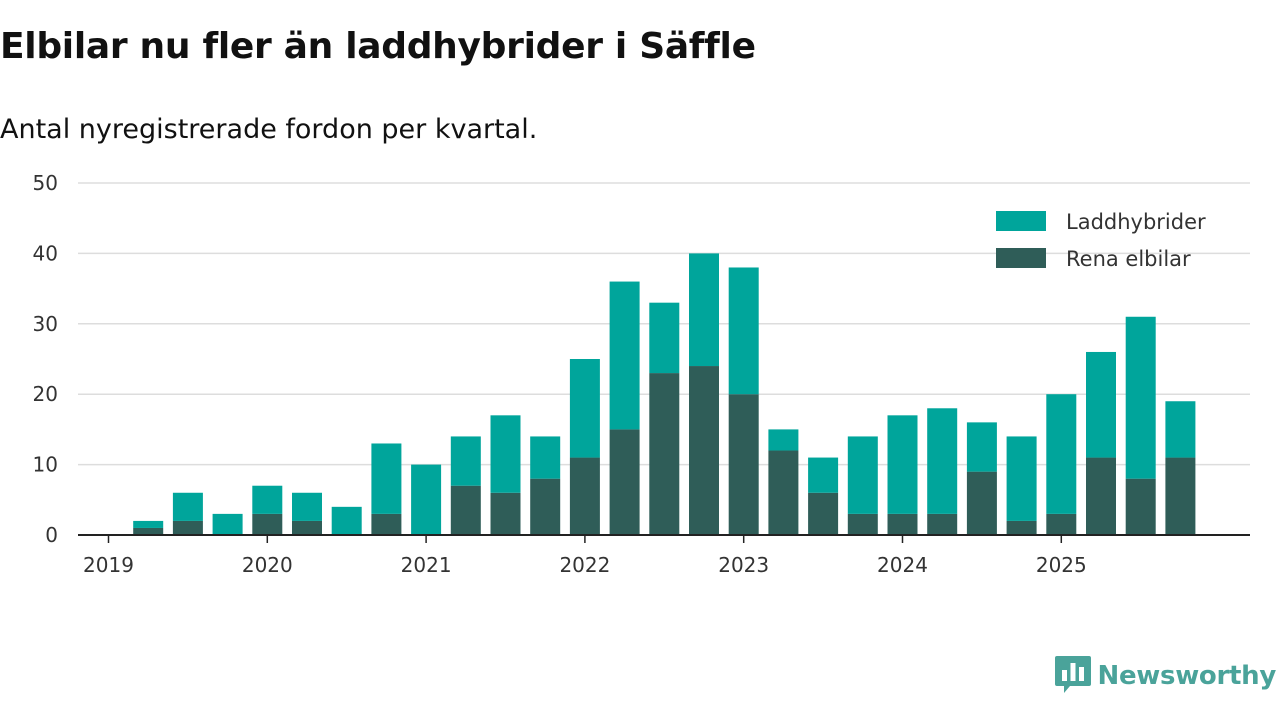 This screenshot has height=720, width=1280. Describe the element at coordinates (45, 465) in the screenshot. I see `y-tick-label: 10` at that location.